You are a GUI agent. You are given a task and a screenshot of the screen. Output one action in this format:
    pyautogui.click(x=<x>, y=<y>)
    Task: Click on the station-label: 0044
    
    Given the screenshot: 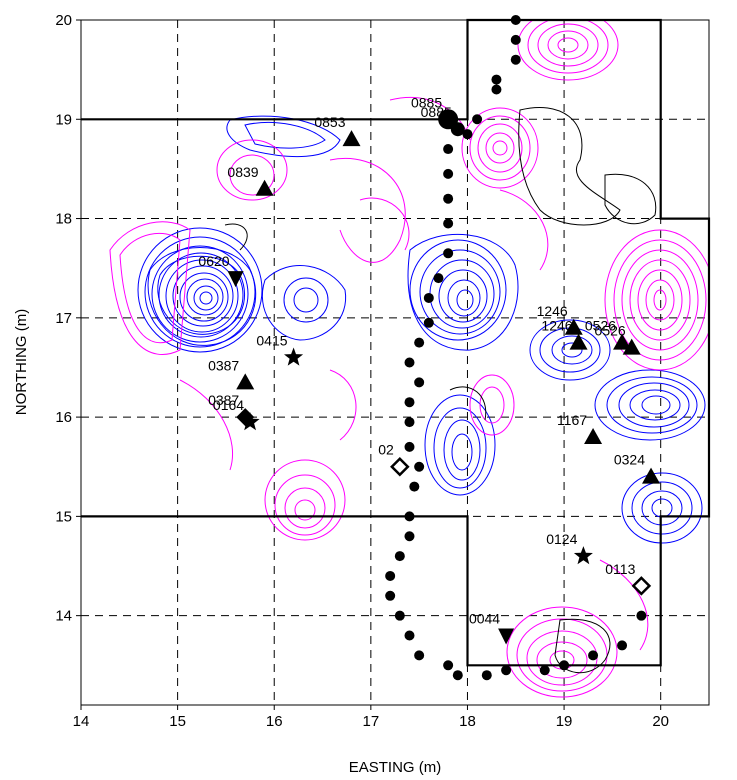 What is the action you would take?
    pyautogui.click(x=484, y=619)
    